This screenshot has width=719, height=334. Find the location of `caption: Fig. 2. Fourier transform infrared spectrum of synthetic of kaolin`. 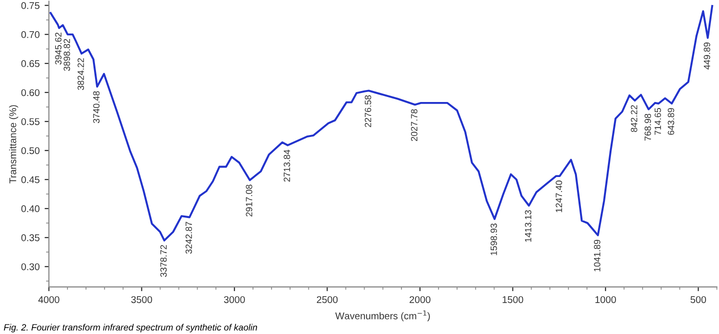

caption: Fig. 2. Fourier transform infrared spectrum of synthetic of kaolin is located at coordinates (131, 328).